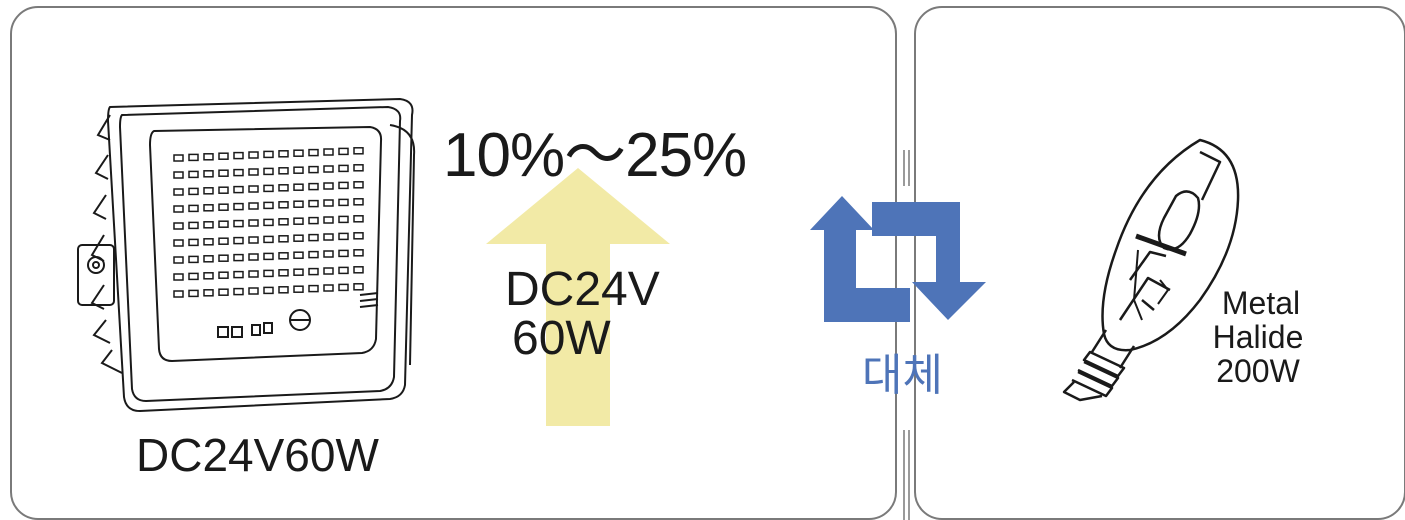  Describe the element at coordinates (595, 155) in the screenshot. I see `efficiency-range: 10%～25%` at that location.